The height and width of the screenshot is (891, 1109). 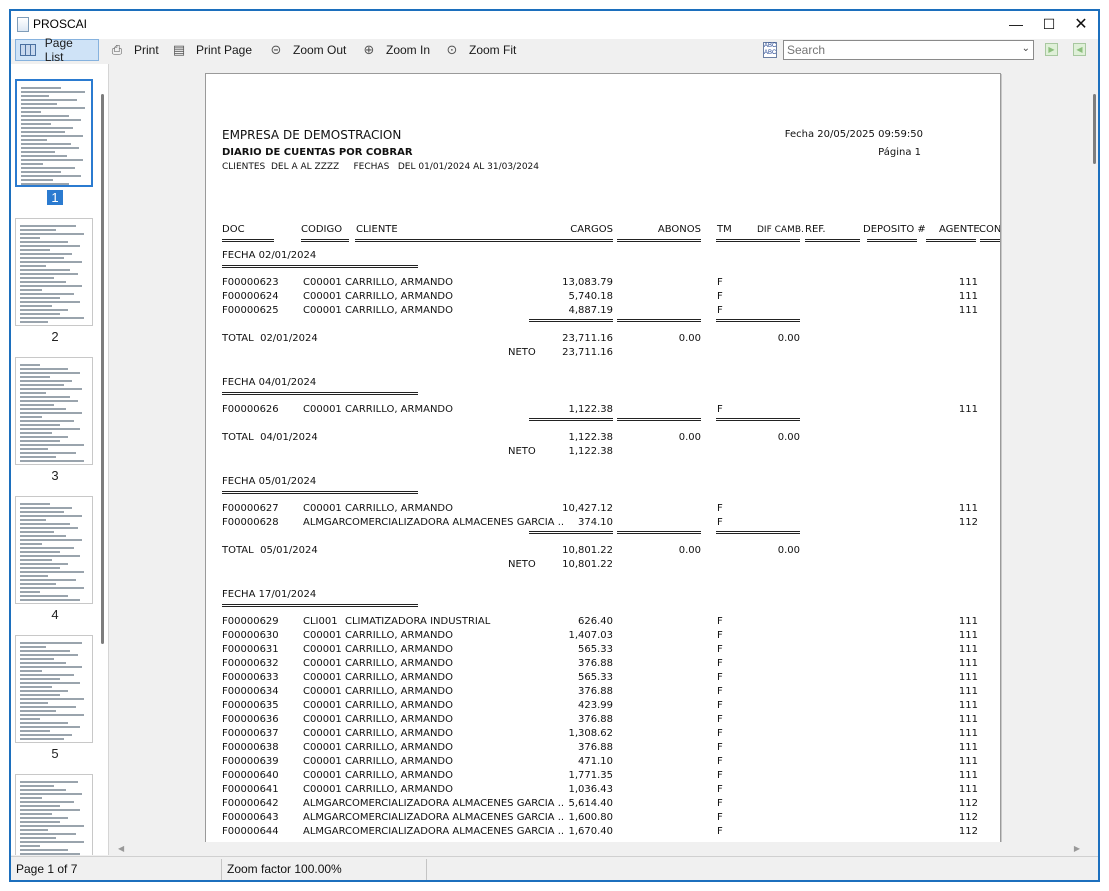 What do you see at coordinates (587, 282) in the screenshot?
I see `row-cargos: 13,083.79` at bounding box center [587, 282].